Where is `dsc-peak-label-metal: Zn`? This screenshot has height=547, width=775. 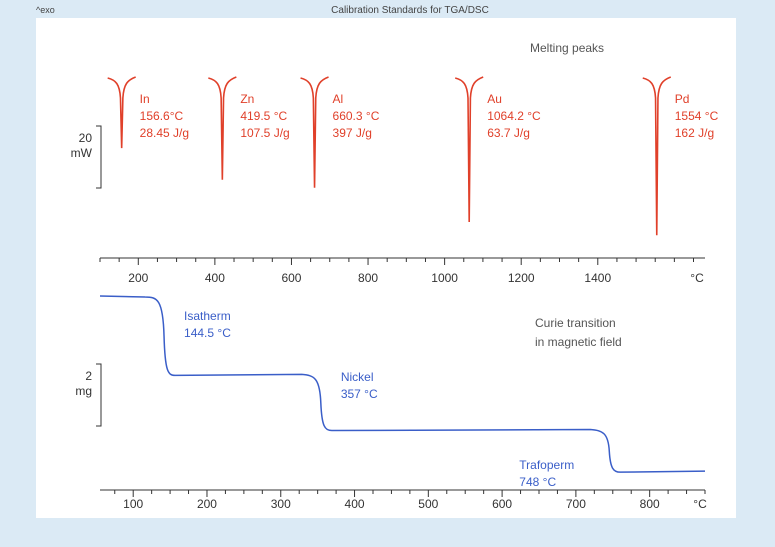
dsc-peak-label-metal: Zn is located at coordinates (247, 99).